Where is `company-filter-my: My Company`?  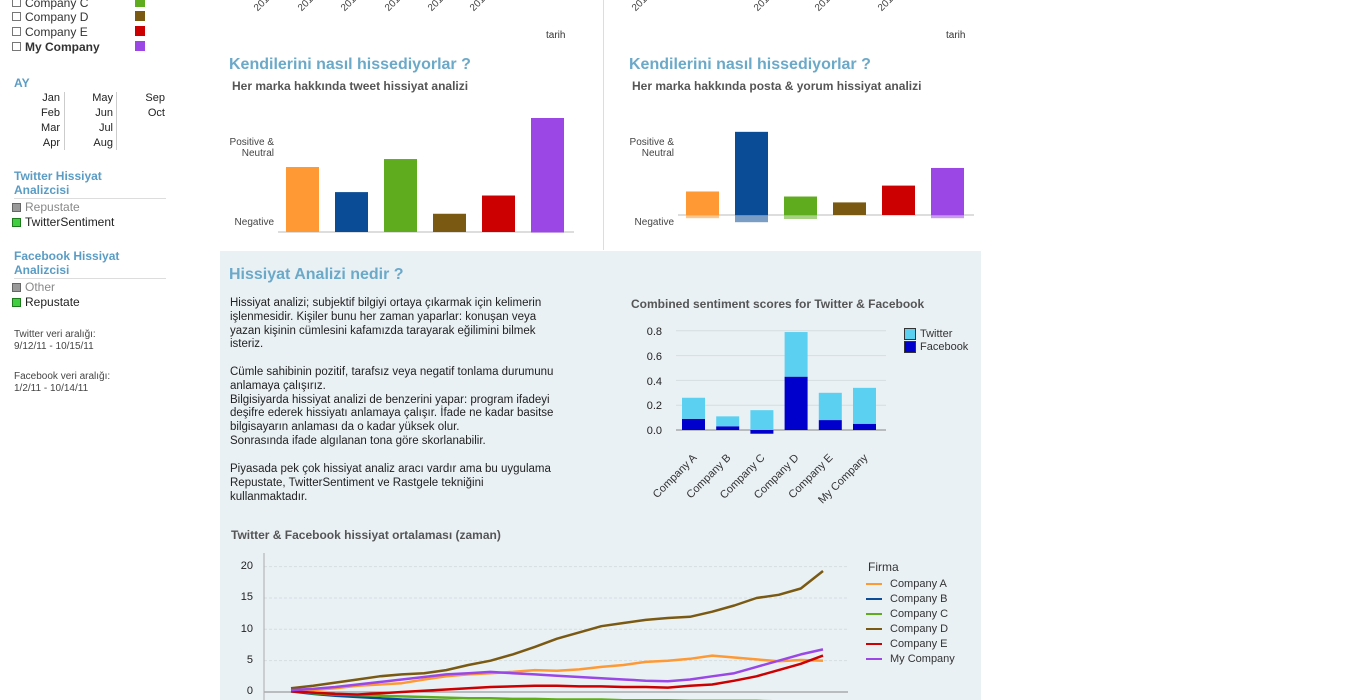
company-filter-my: My Company is located at coordinates (56, 46).